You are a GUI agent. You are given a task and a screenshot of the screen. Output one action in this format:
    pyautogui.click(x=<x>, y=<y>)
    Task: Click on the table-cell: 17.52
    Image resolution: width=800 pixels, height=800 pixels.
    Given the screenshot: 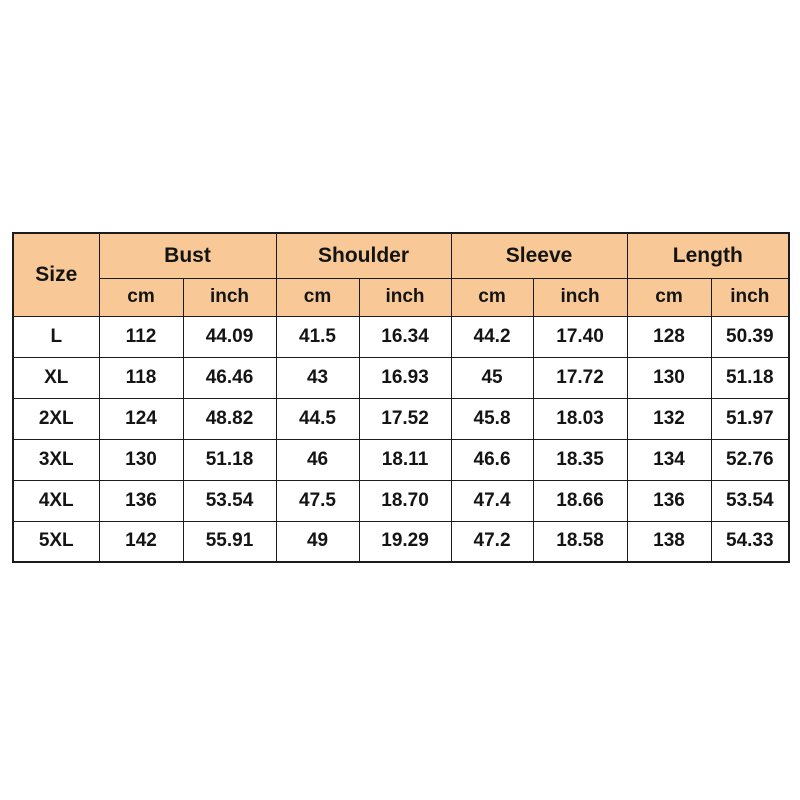 What is the action you would take?
    pyautogui.click(x=405, y=418)
    